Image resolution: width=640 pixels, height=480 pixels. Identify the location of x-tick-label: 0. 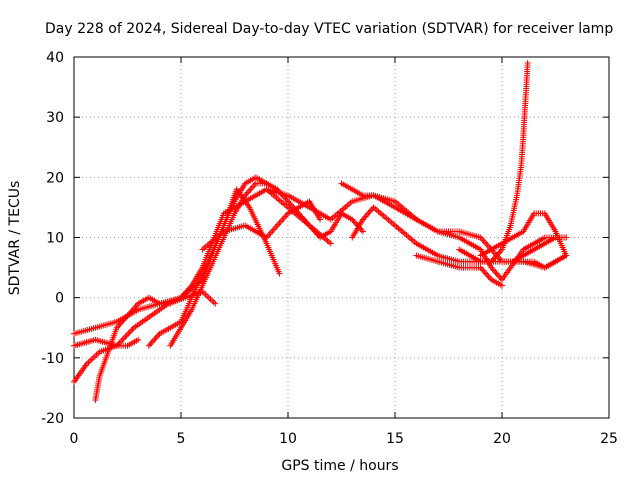
(74, 439).